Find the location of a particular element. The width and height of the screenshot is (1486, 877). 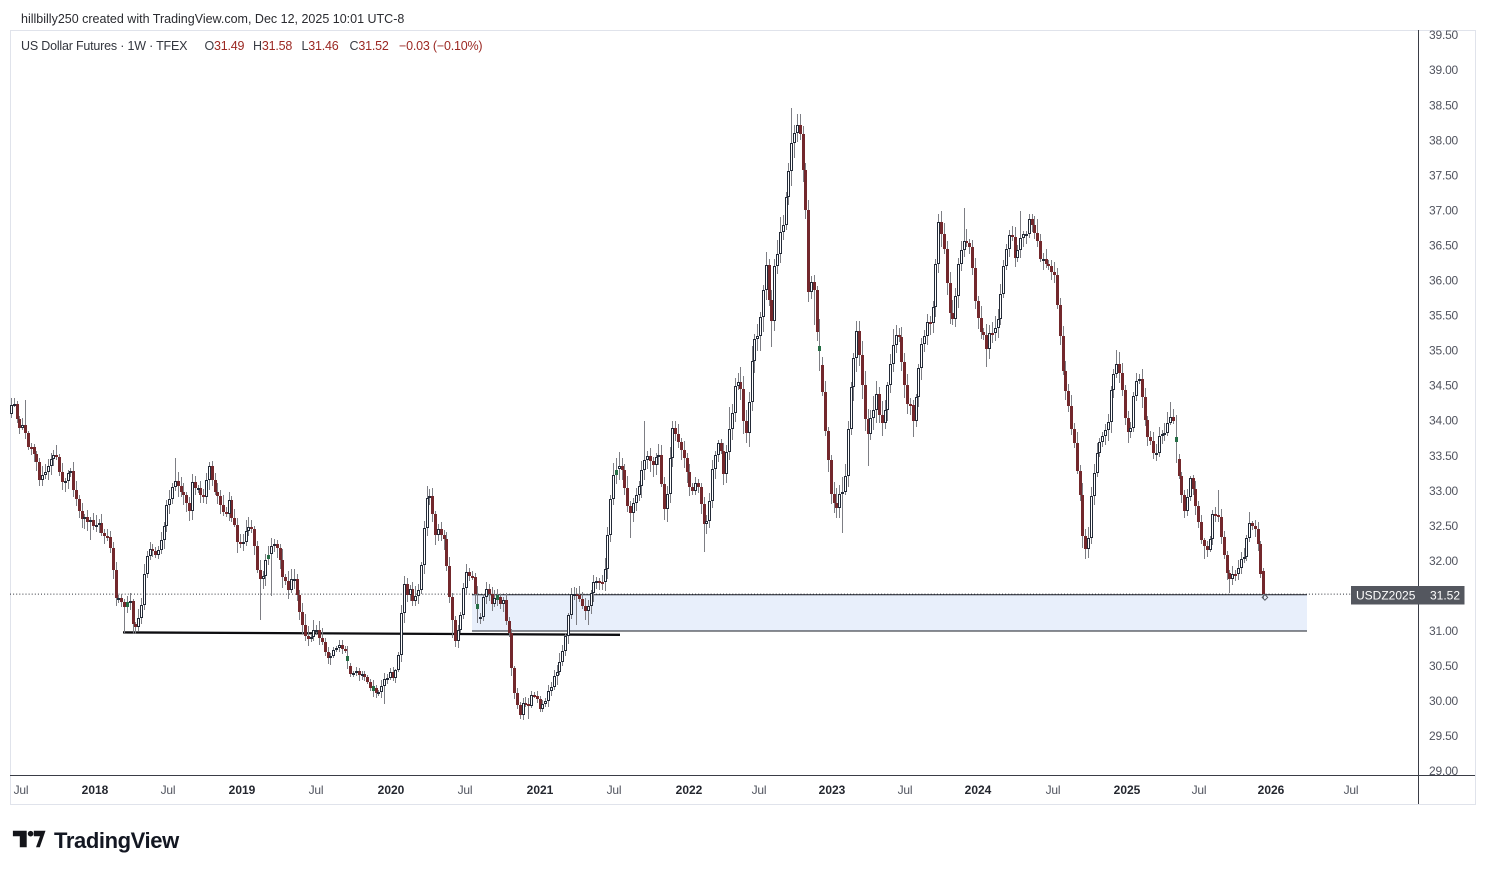

svg-text: 2025 is located at coordinates (1127, 790).